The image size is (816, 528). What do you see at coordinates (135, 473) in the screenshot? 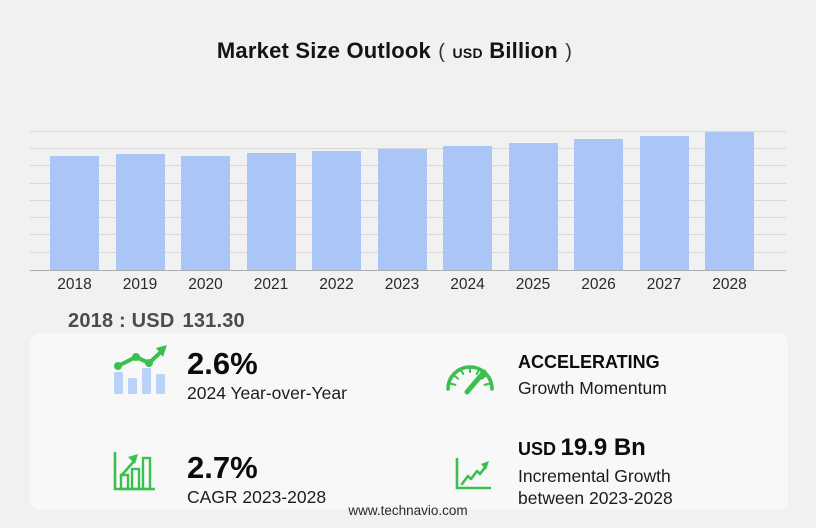
I see `bar-growth-icon` at bounding box center [135, 473].